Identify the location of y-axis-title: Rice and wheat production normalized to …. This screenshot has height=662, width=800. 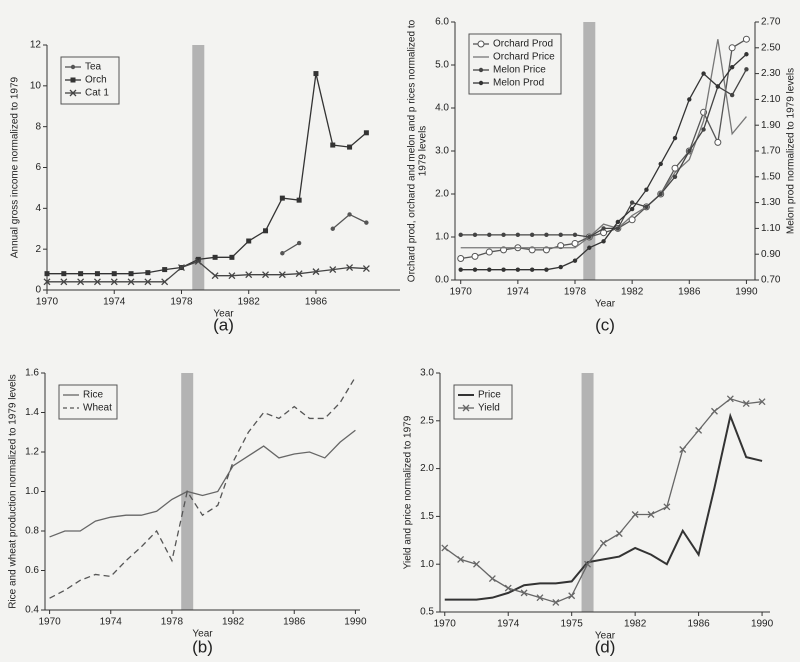
(13, 491).